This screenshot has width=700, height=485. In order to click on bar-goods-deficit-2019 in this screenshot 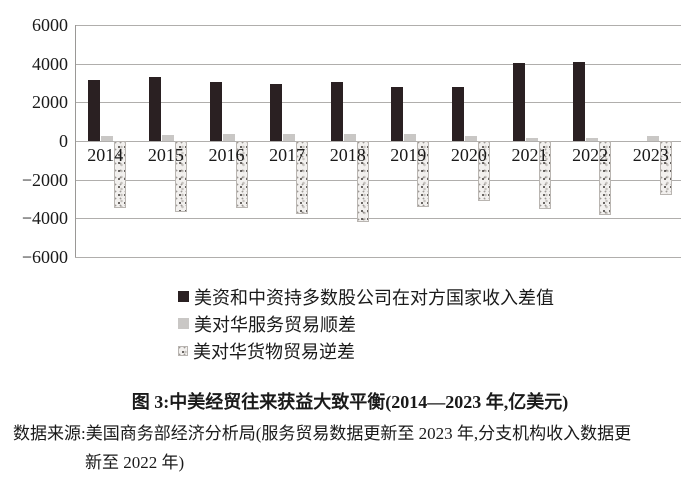, I will do `click(423, 174)`.